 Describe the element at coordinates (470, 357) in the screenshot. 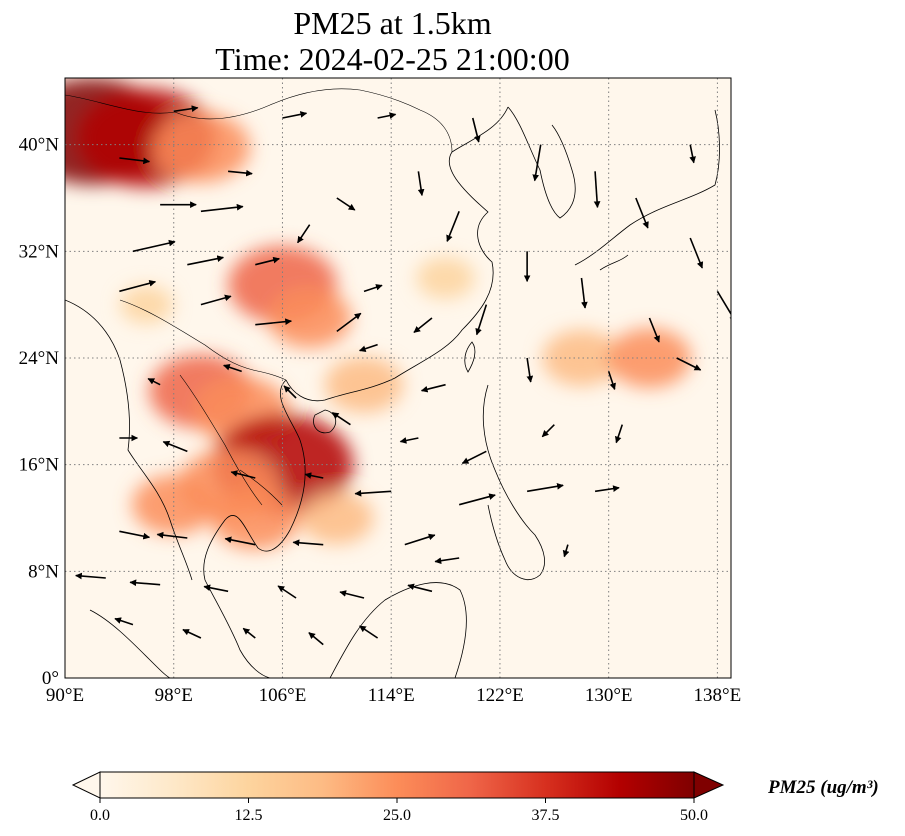

I see `coastline-taiwan` at that location.